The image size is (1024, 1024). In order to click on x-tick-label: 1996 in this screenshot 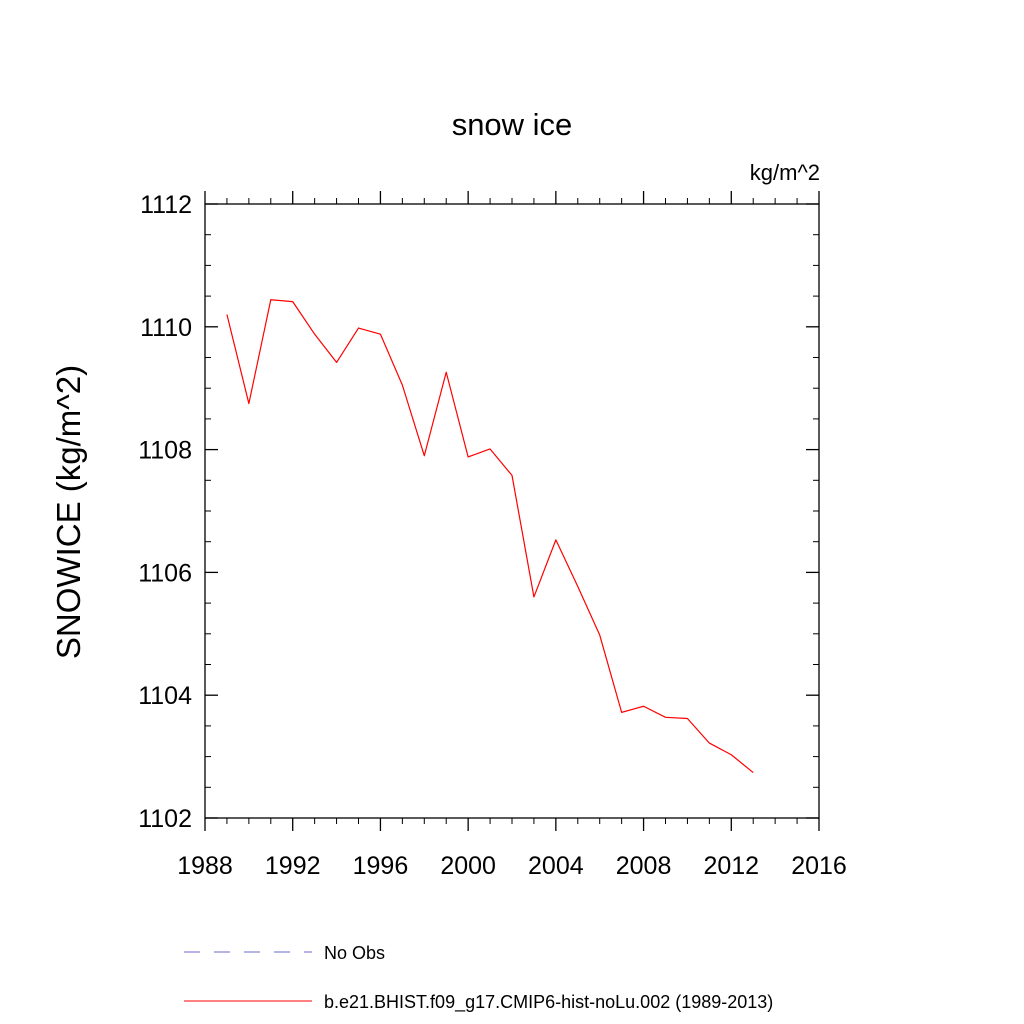, I will do `click(381, 866)`.